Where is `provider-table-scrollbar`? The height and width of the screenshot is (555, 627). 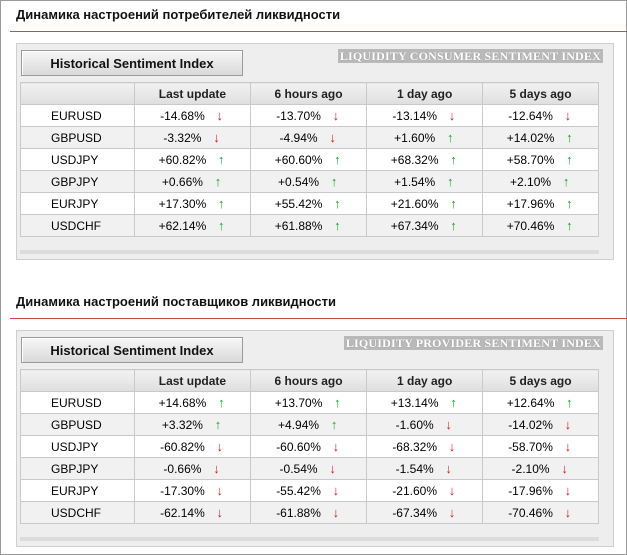
provider-table-scrollbar is located at coordinates (309, 539).